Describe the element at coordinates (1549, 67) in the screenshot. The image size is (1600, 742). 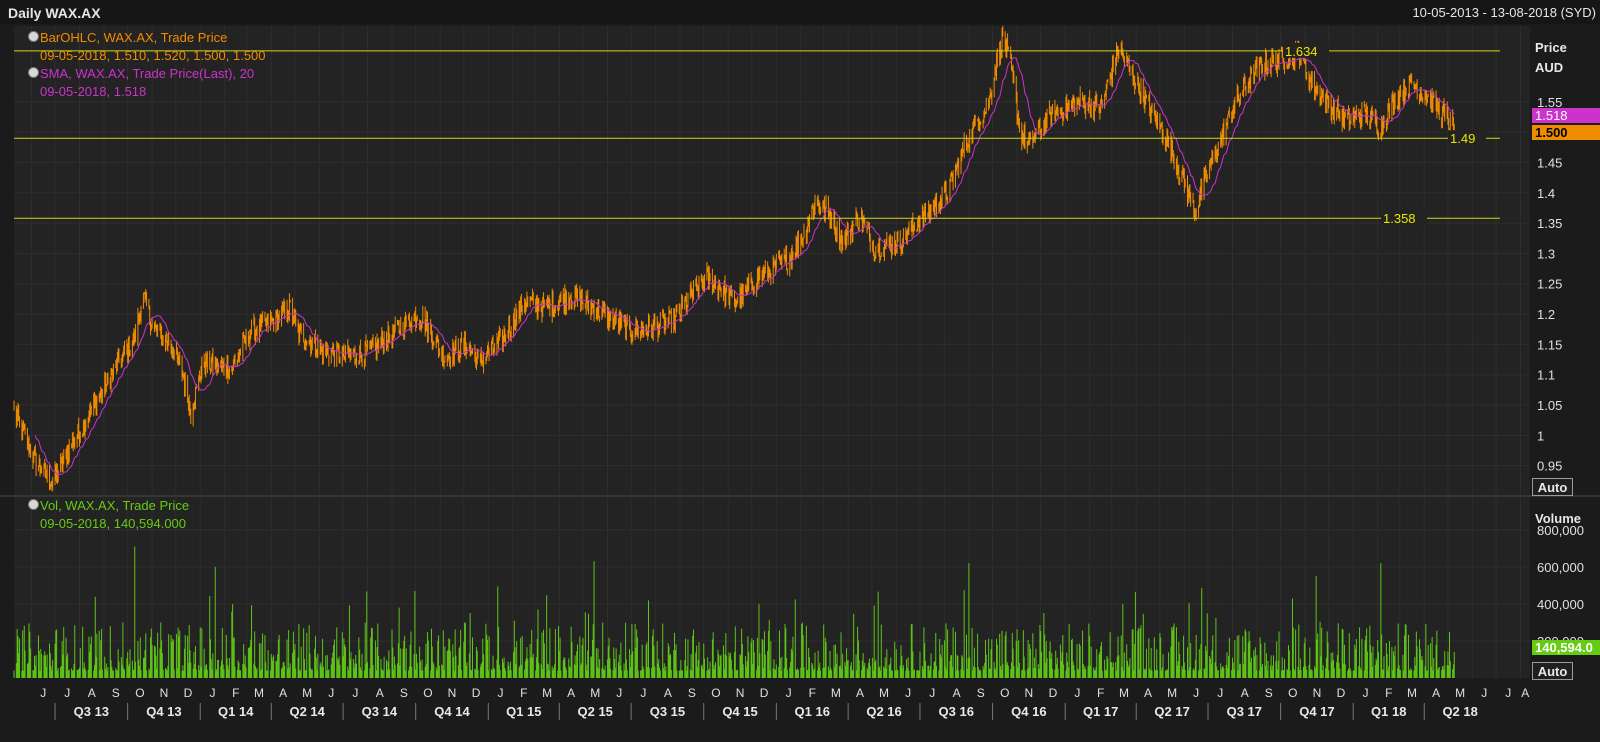
I see `price-axis-unit: AUD` at that location.